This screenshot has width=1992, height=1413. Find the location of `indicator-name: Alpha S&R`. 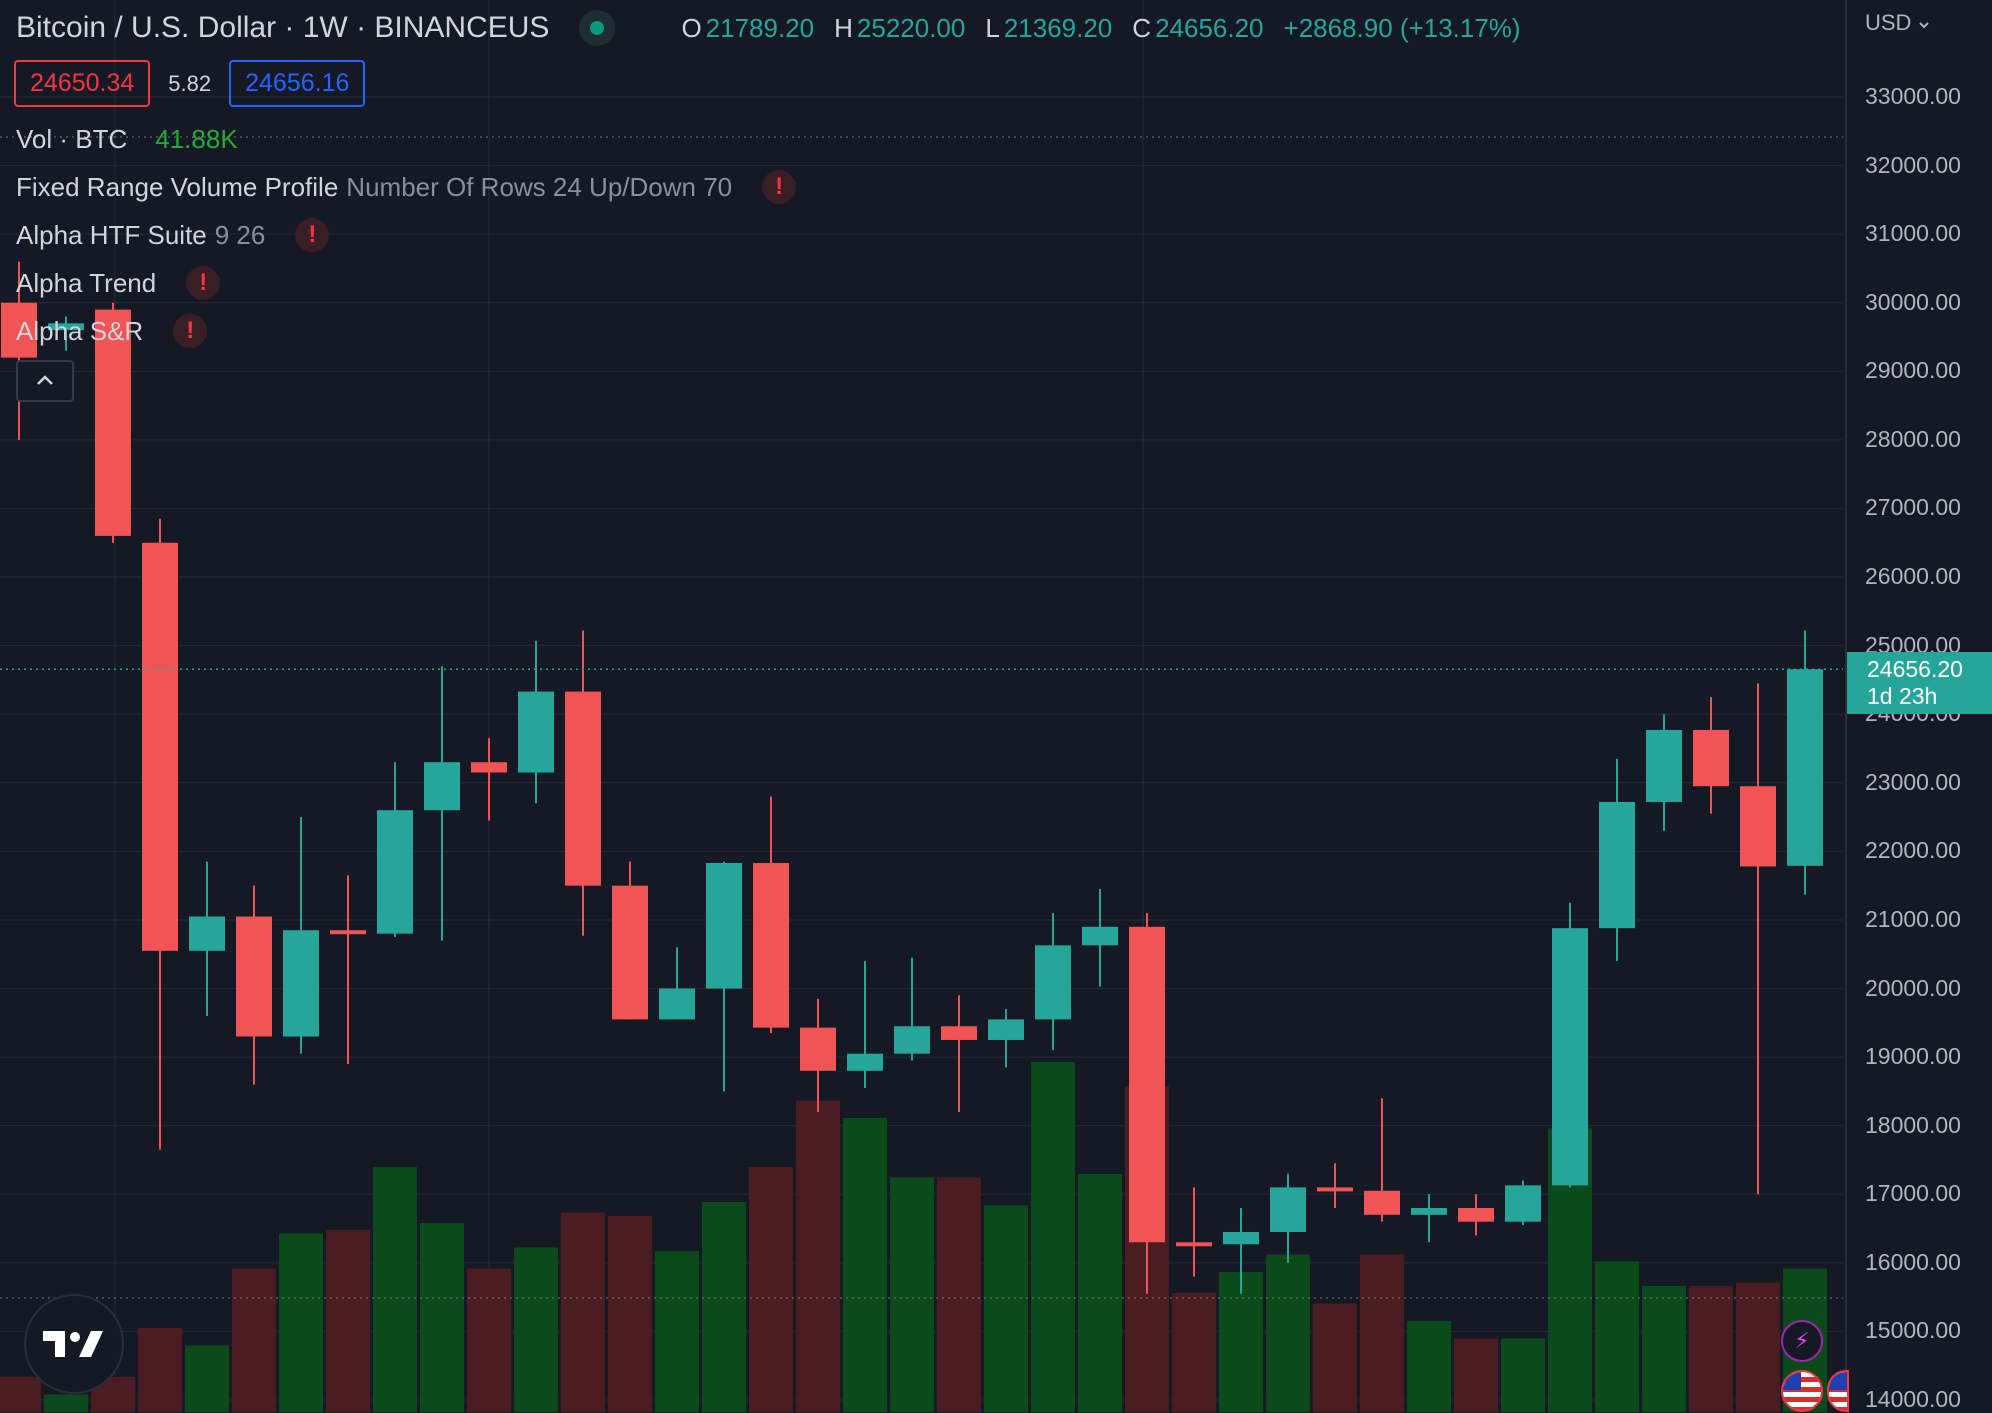

indicator-name: Alpha S&R is located at coordinates (80, 330).